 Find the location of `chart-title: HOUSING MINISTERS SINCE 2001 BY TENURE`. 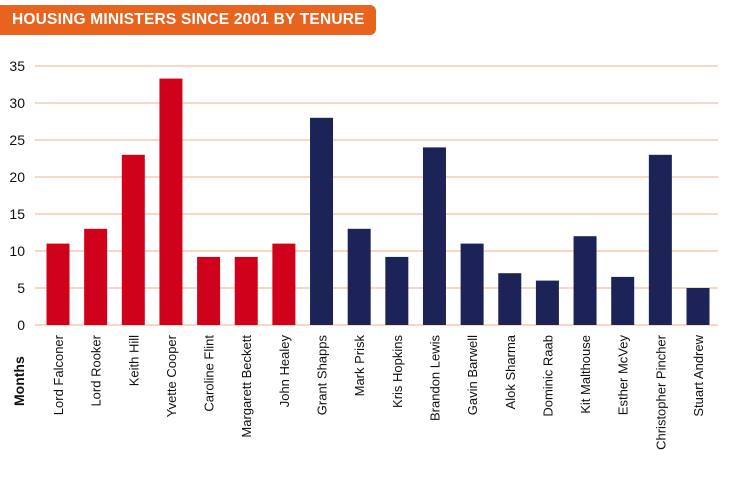

chart-title: HOUSING MINISTERS SINCE 2001 BY TENURE is located at coordinates (188, 19).